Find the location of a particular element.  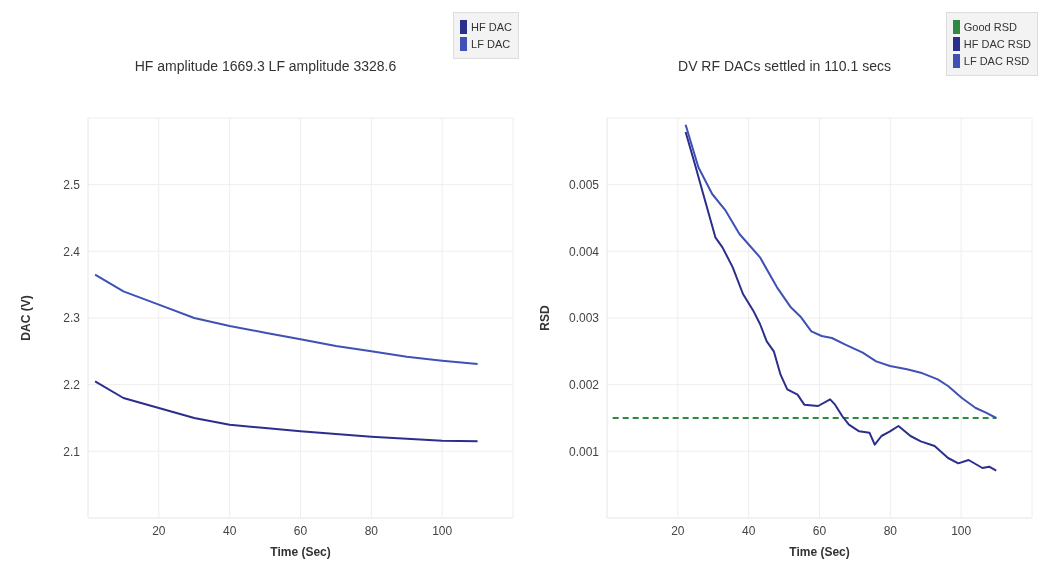

legend-label: HF DAC is located at coordinates (491, 27).